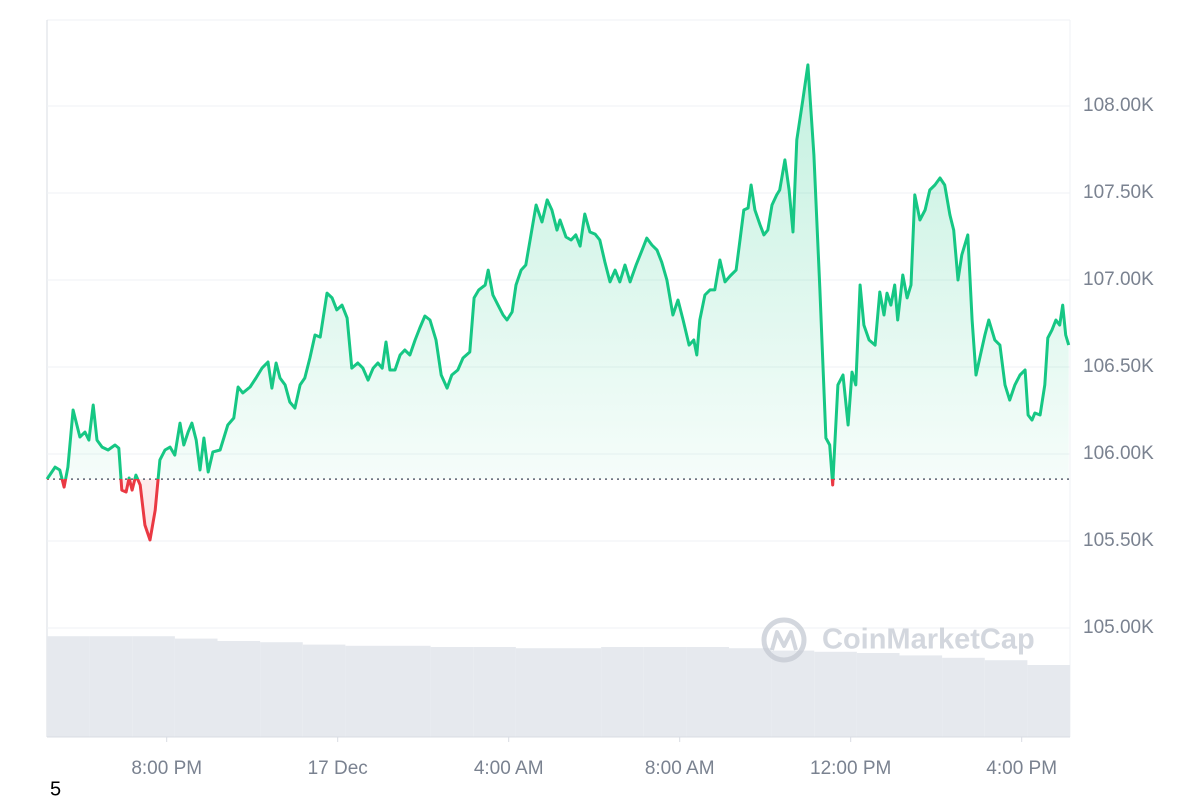  I want to click on y-tick-label: 106.00K, so click(1118, 453).